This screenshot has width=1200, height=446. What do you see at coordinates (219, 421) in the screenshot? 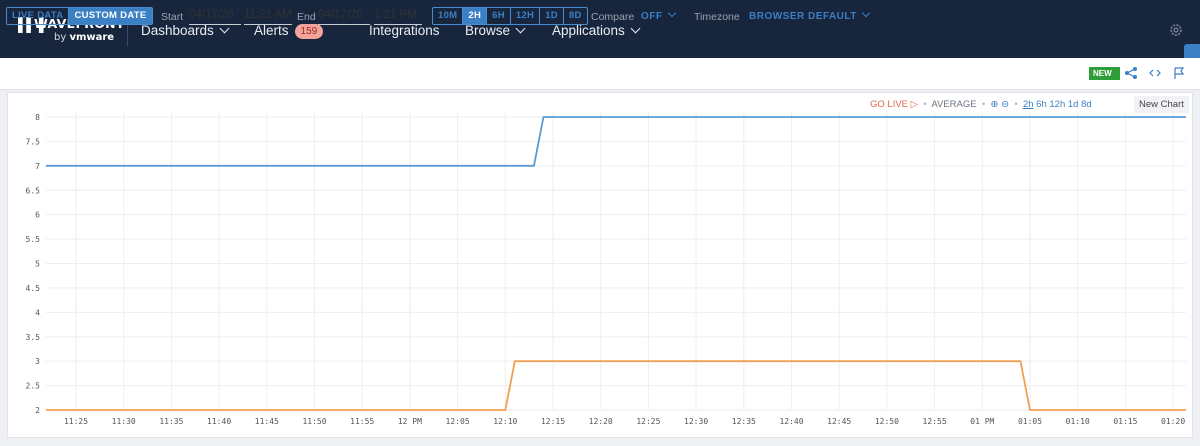
I see `x-tick-label: 11:40` at bounding box center [219, 421].